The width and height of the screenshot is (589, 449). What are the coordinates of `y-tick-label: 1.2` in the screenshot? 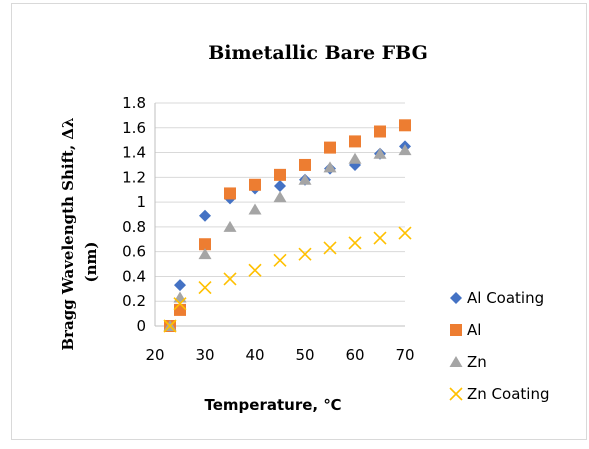 It's located at (134, 177).